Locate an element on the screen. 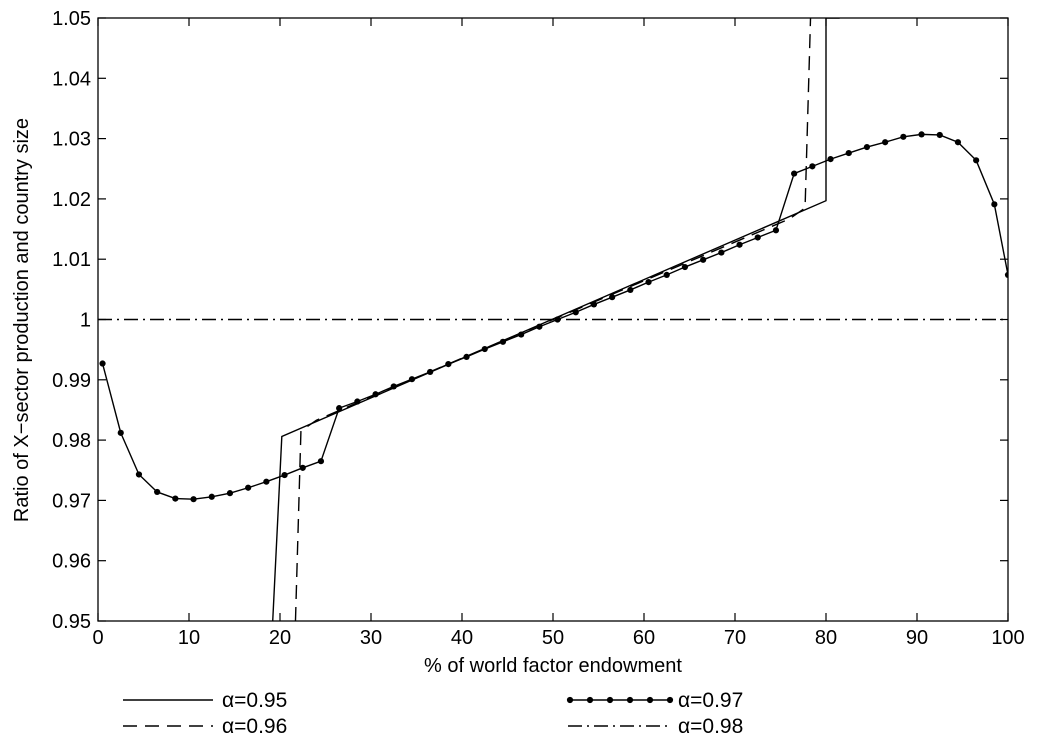 Image resolution: width=1038 pixels, height=747 pixels. x-tick-label: 30 is located at coordinates (371, 638).